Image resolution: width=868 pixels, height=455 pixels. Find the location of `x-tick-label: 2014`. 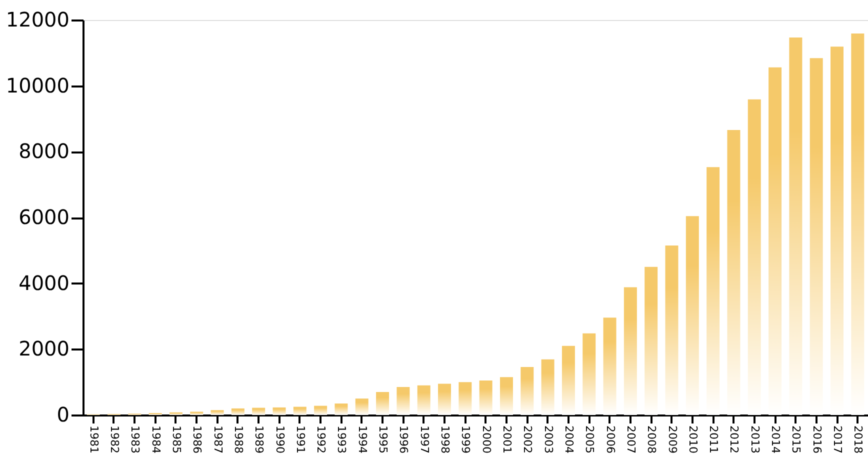

x-tick-label: 2014 is located at coordinates (775, 440).